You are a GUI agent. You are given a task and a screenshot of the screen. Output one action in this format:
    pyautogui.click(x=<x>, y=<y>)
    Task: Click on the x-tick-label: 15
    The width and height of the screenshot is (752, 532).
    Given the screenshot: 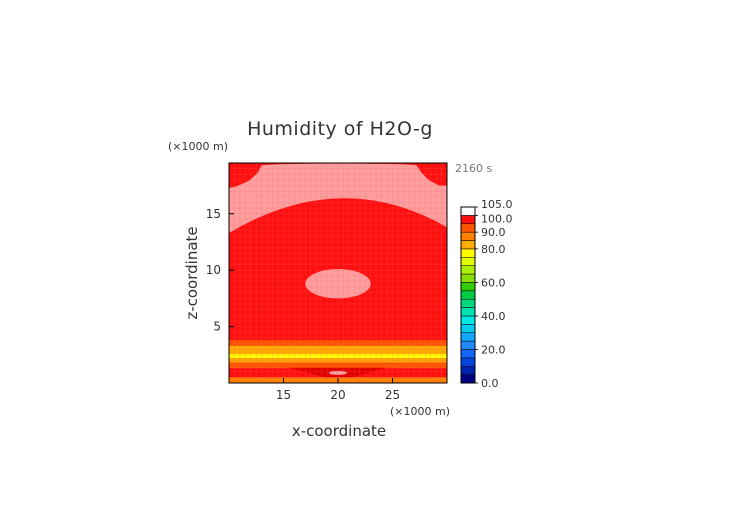 What is the action you would take?
    pyautogui.click(x=283, y=395)
    